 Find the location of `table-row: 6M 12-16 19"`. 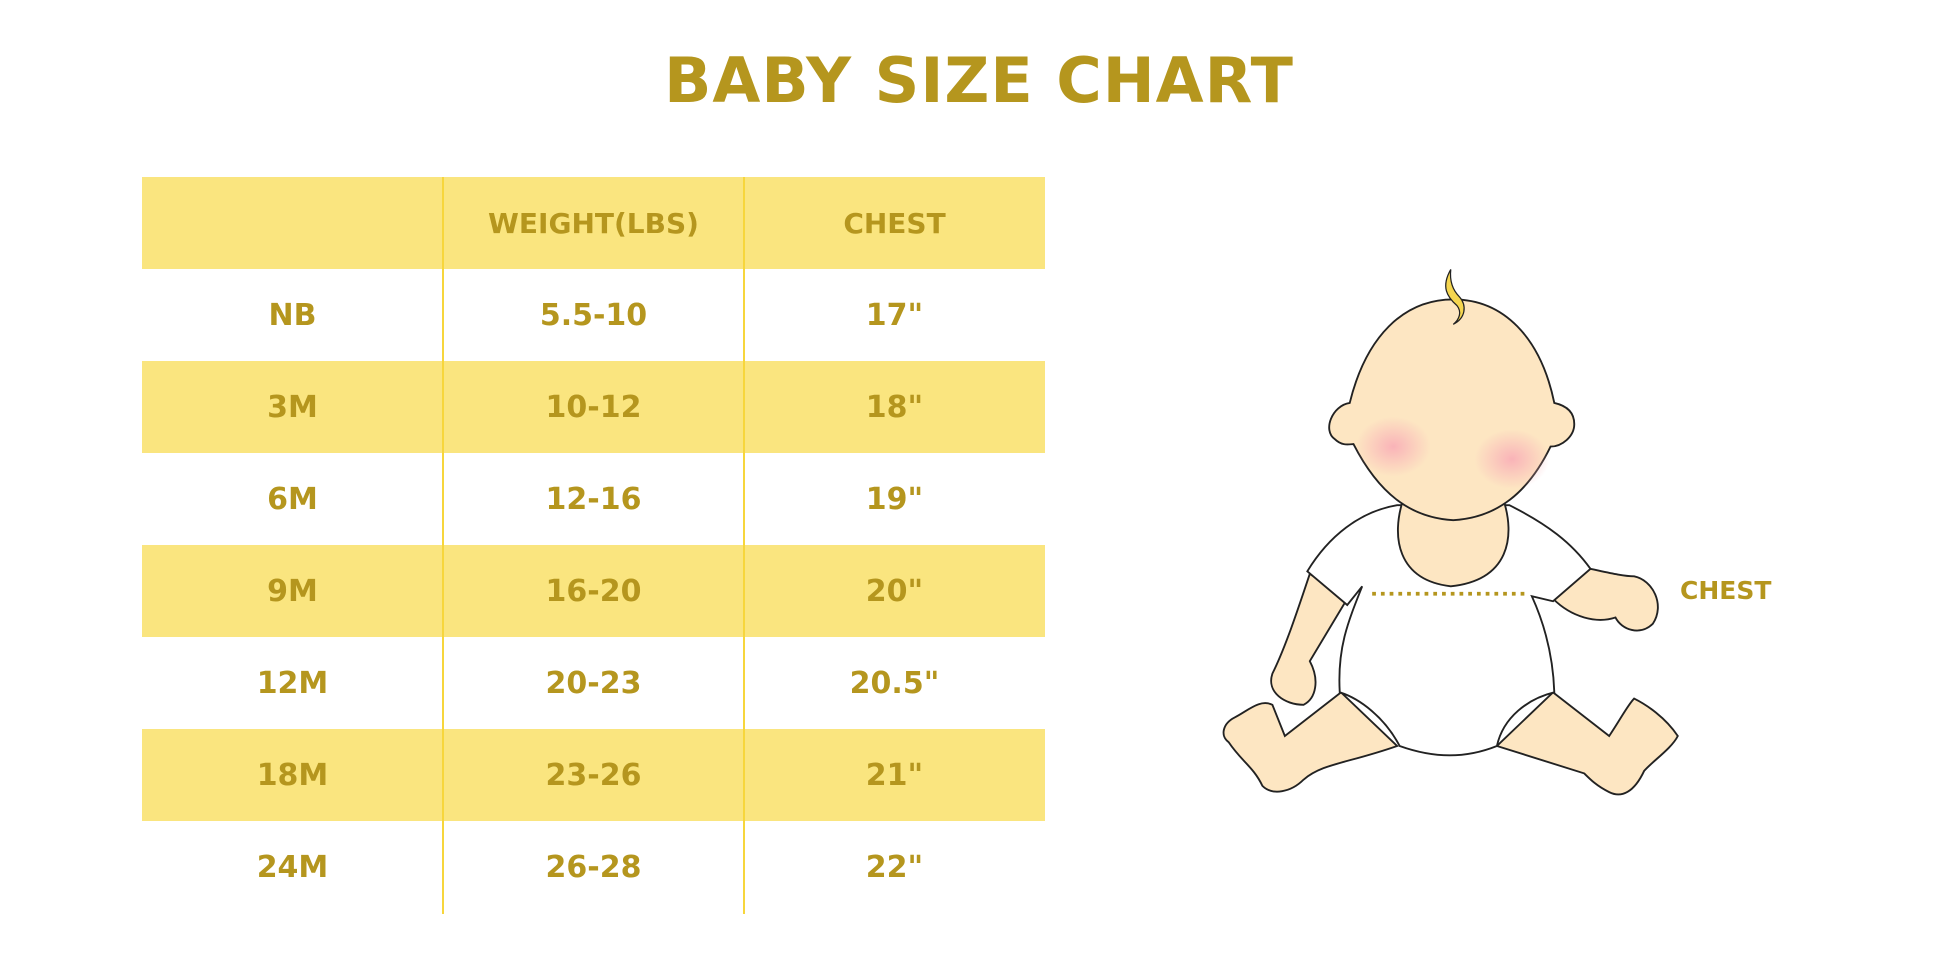

table-row: 6M 12-16 19" is located at coordinates (593, 499).